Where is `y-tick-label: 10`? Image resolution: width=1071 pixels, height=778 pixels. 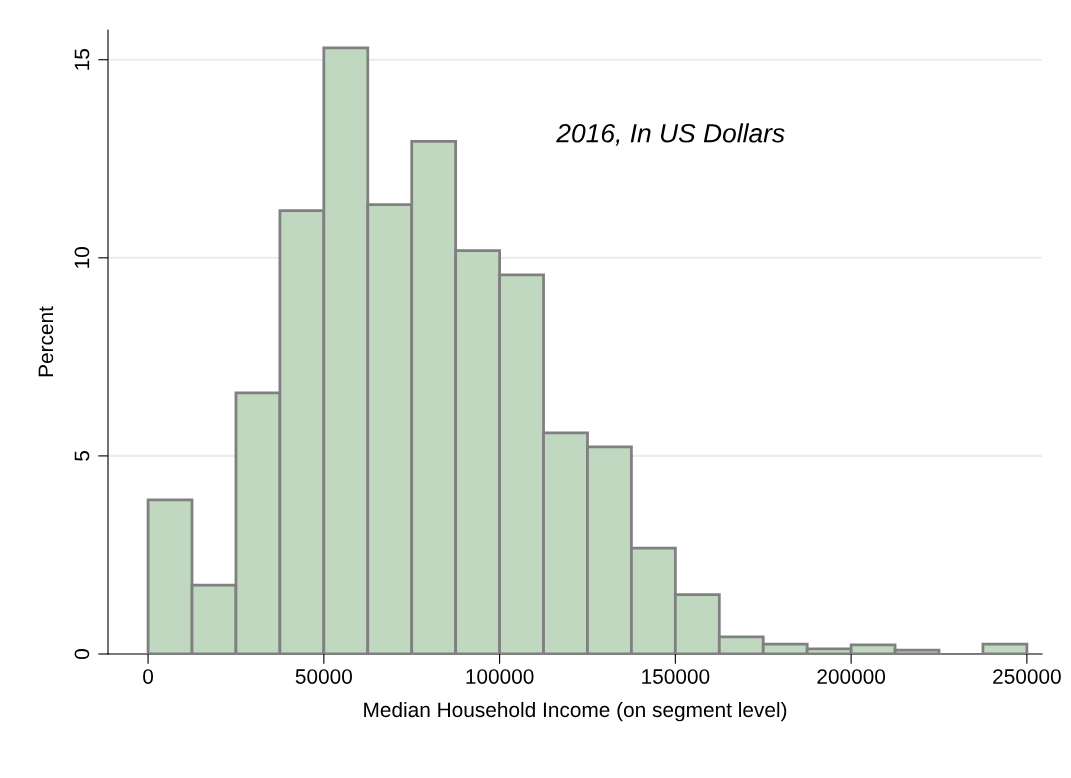 y-tick-label: 10 is located at coordinates (82, 257).